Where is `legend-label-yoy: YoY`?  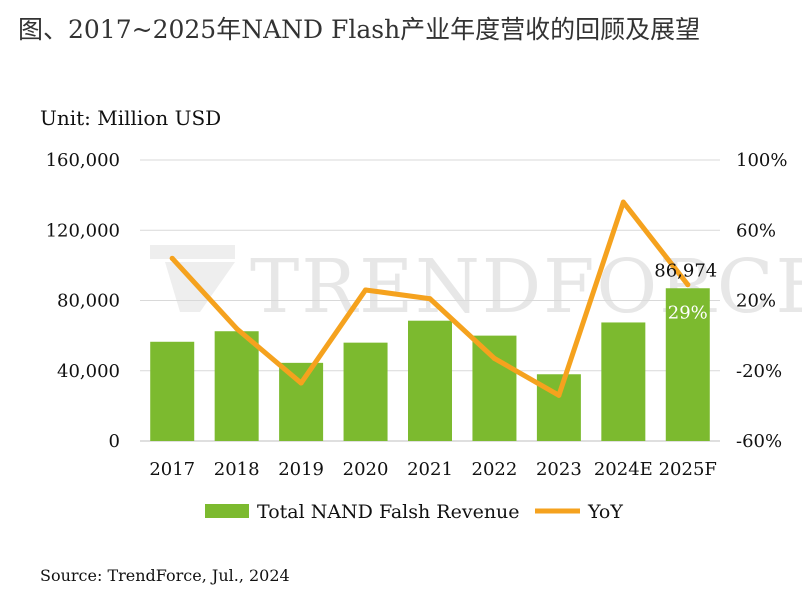
legend-label-yoy: YoY is located at coordinates (605, 512).